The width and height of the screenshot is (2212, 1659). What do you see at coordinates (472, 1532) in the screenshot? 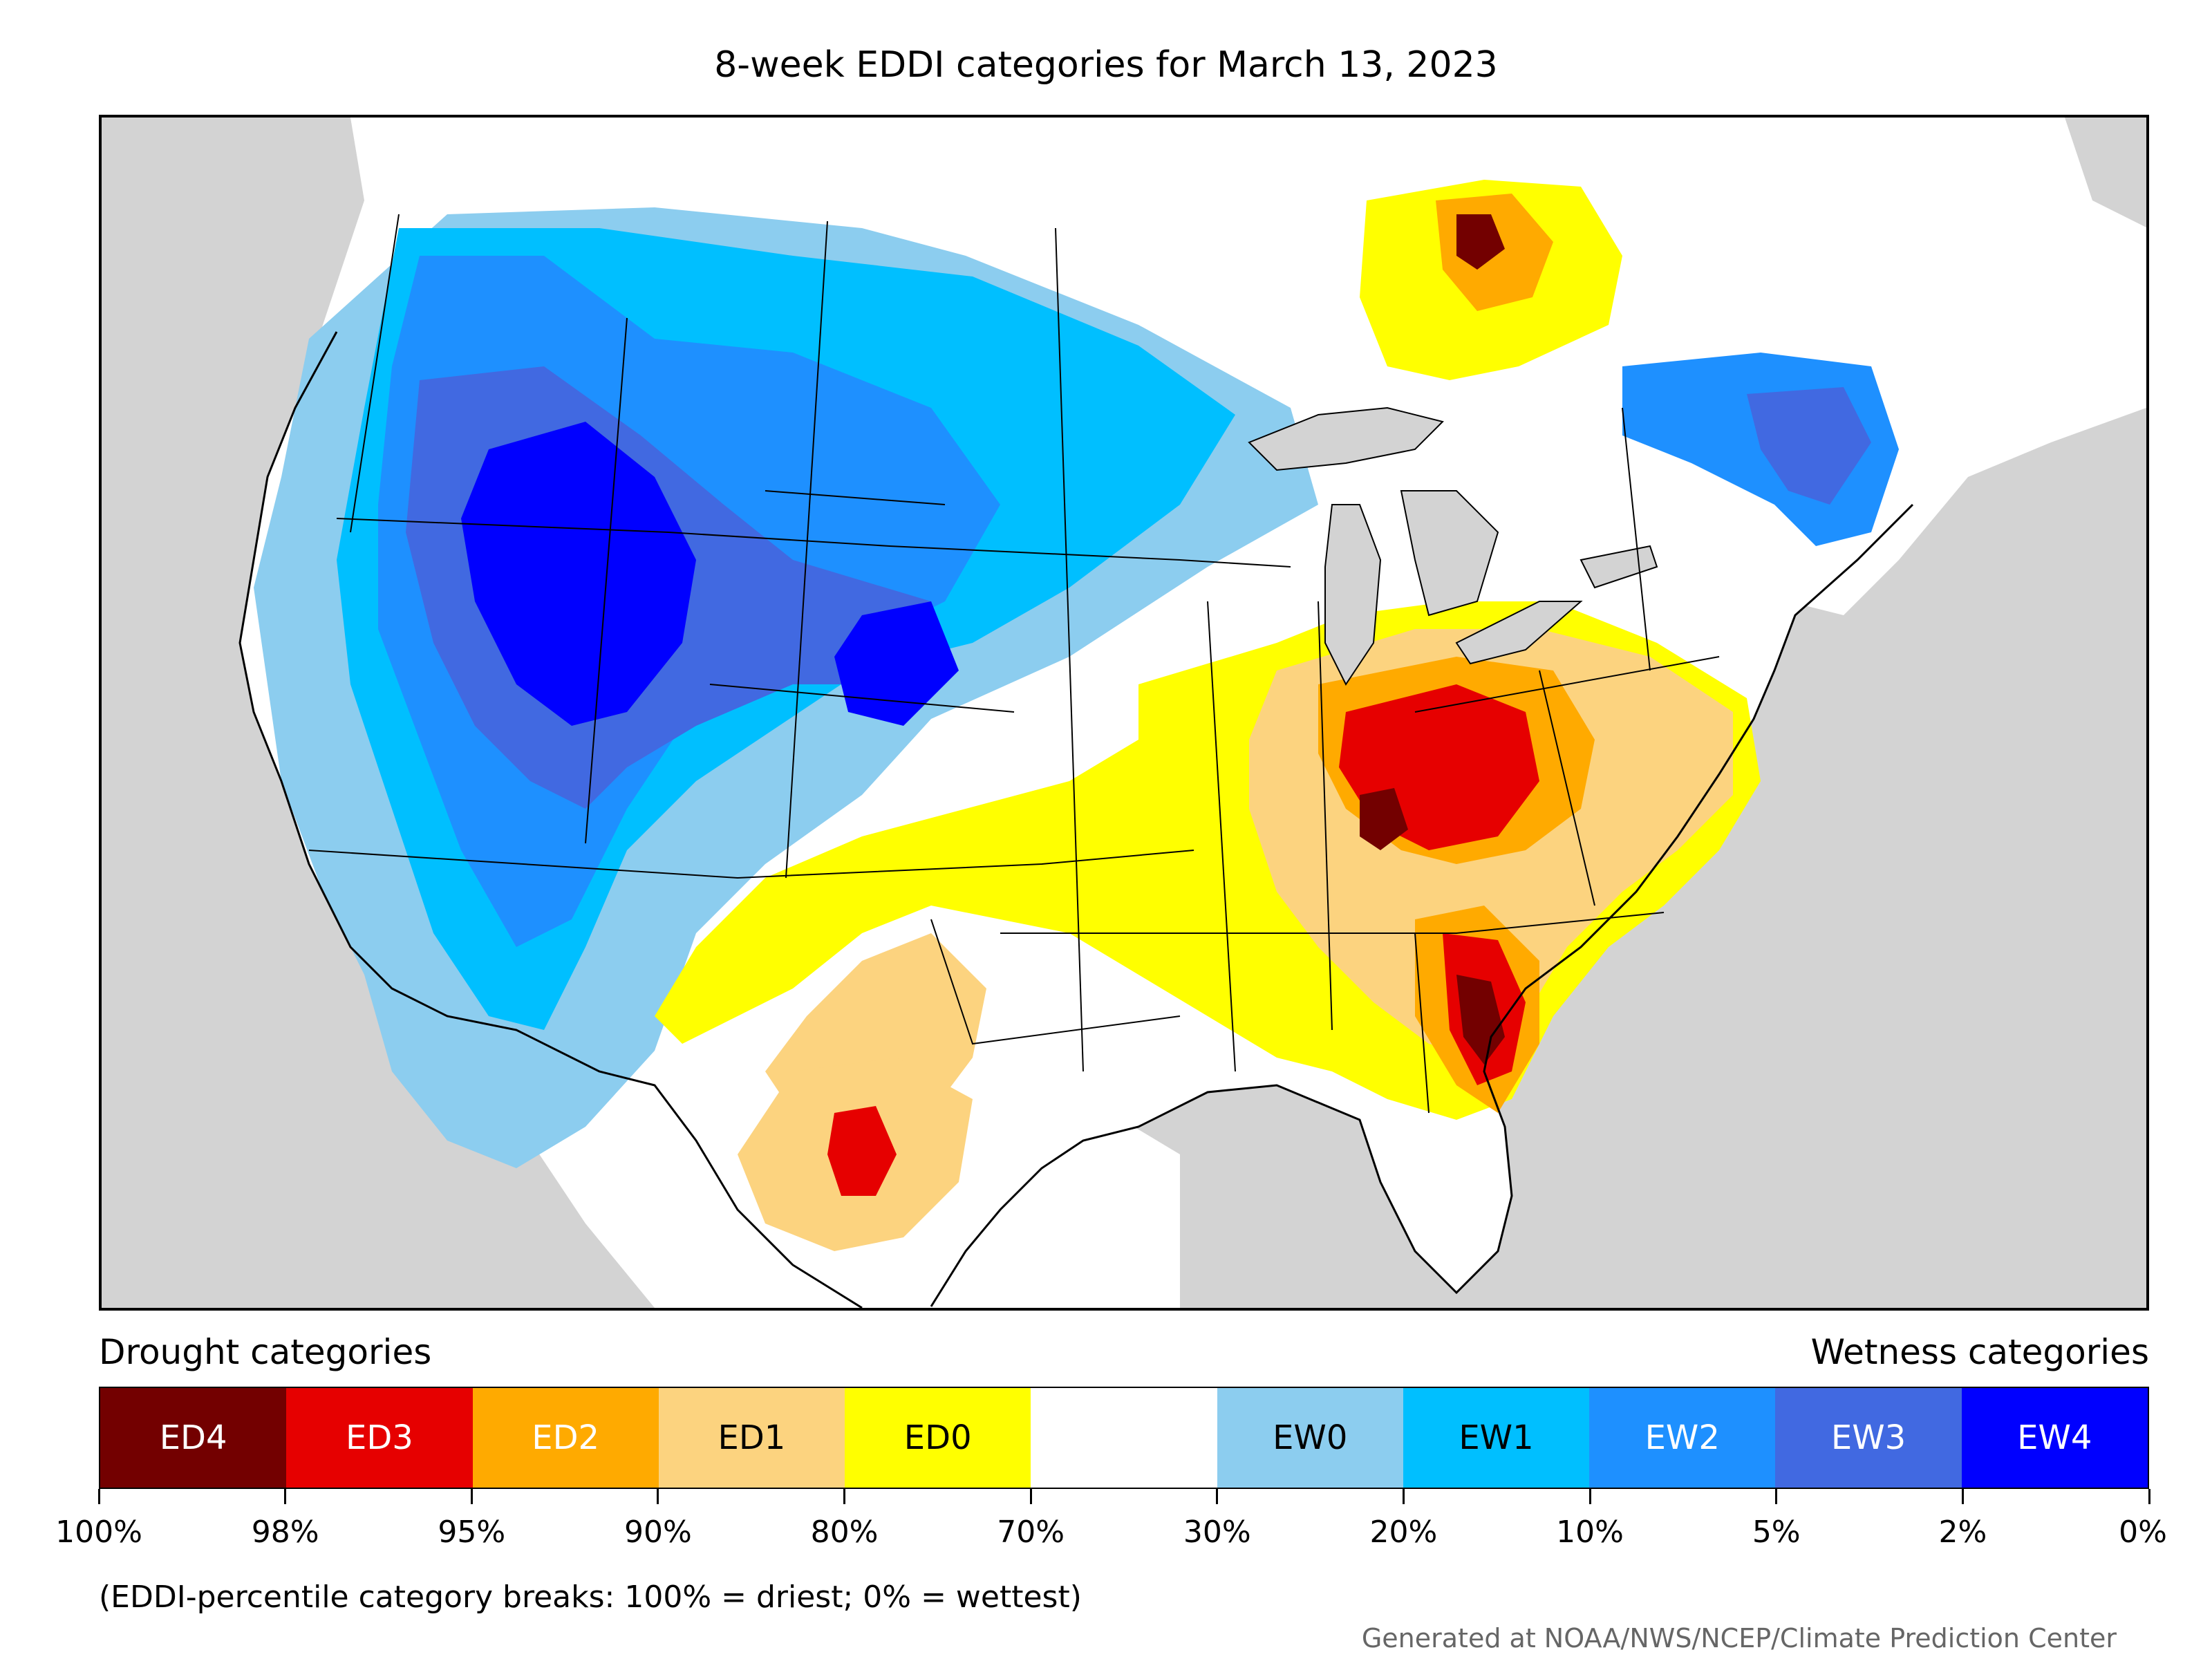
I see `colorbar-tick-label: 95%` at bounding box center [472, 1532].